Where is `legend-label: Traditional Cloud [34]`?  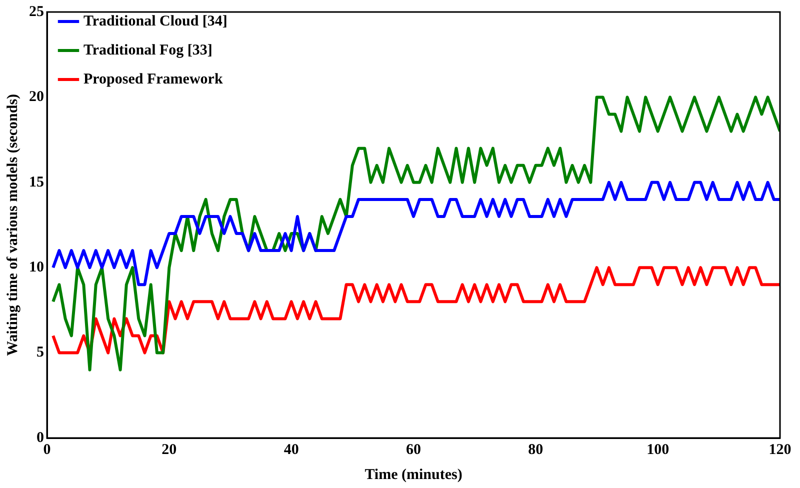 legend-label: Traditional Cloud [34] is located at coordinates (156, 21).